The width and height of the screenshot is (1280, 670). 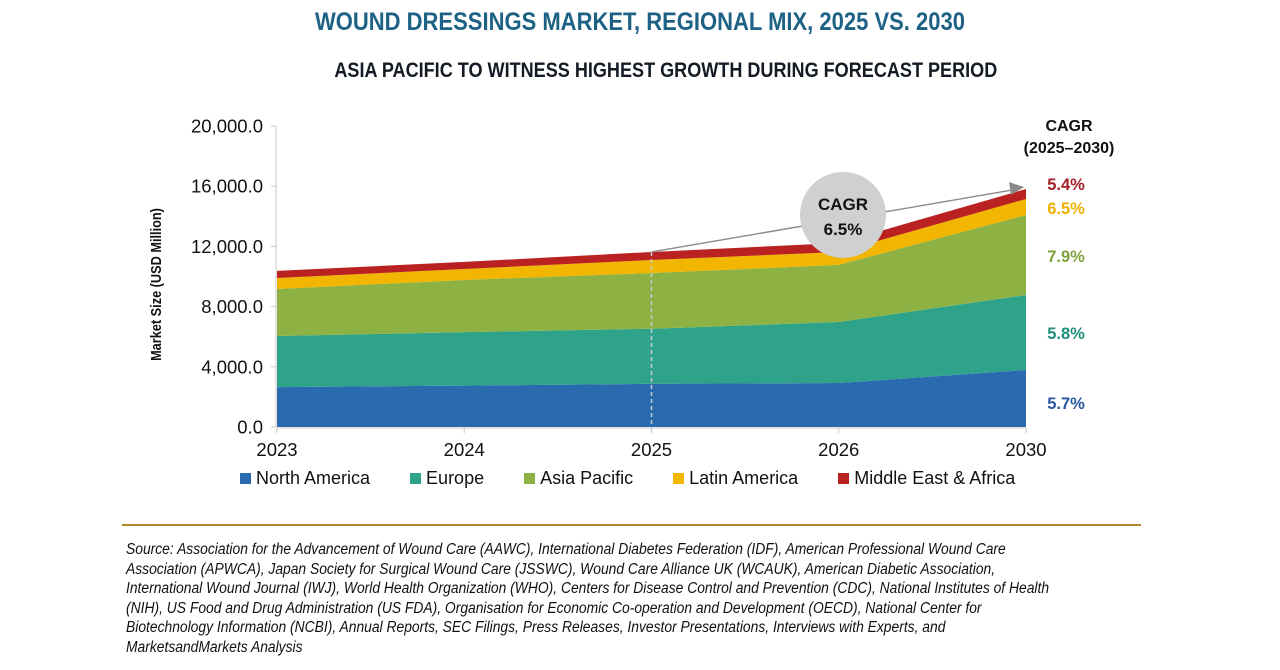 What do you see at coordinates (631, 525) in the screenshot?
I see `divider` at bounding box center [631, 525].